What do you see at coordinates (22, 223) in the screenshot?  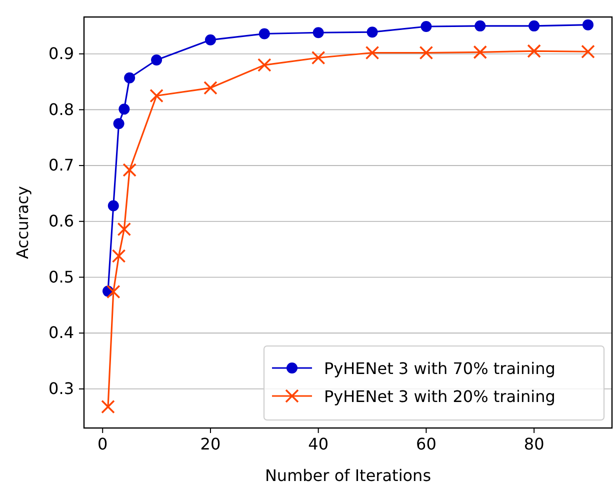 I see `y-axis-title: Accuracy` at bounding box center [22, 223].